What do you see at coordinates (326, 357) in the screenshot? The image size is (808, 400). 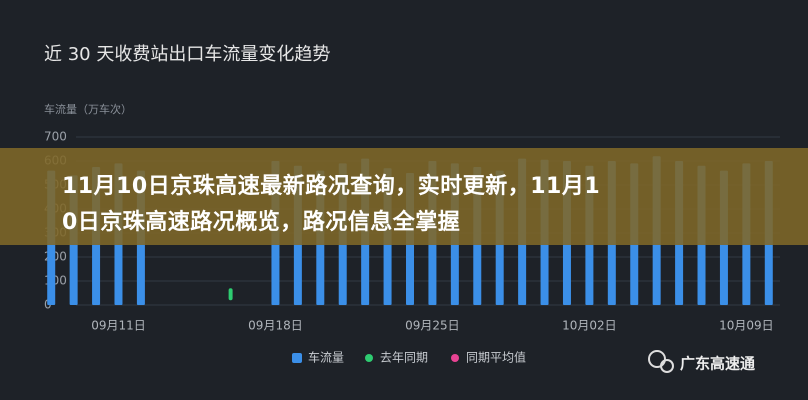 I see `legend-label: 车流量` at bounding box center [326, 357].